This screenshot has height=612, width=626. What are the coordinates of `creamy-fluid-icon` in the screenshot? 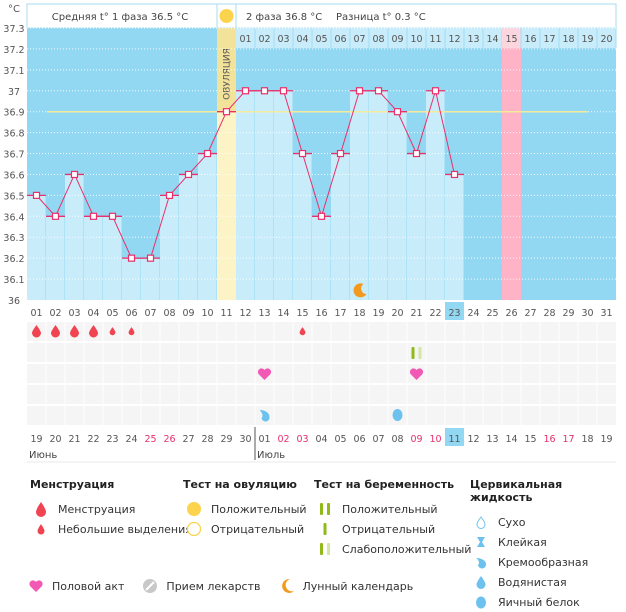 It's located at (264, 416).